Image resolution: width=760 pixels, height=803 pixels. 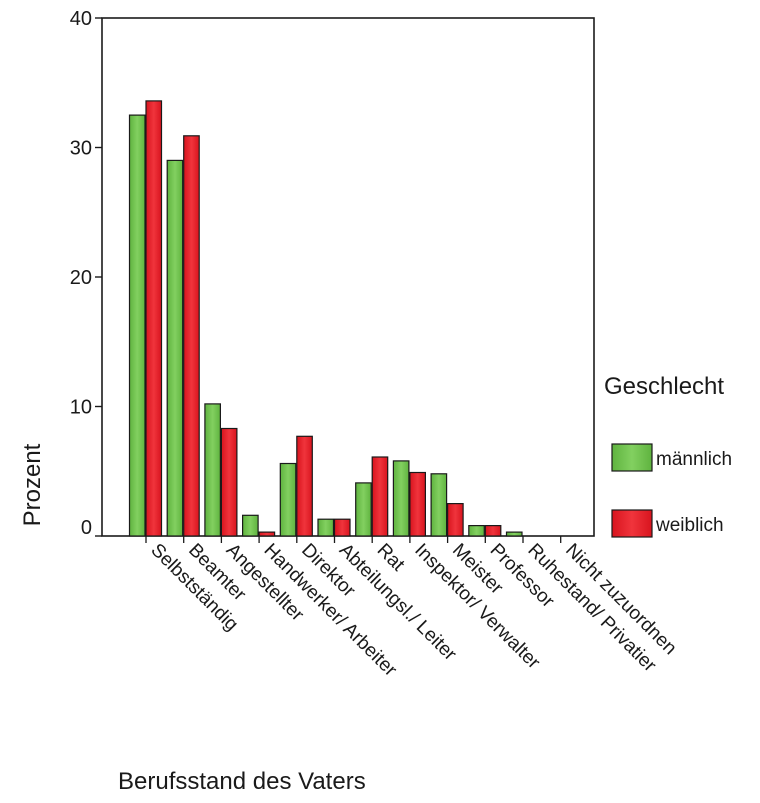 What do you see at coordinates (632, 523) in the screenshot?
I see `legend-swatch-weiblich` at bounding box center [632, 523].